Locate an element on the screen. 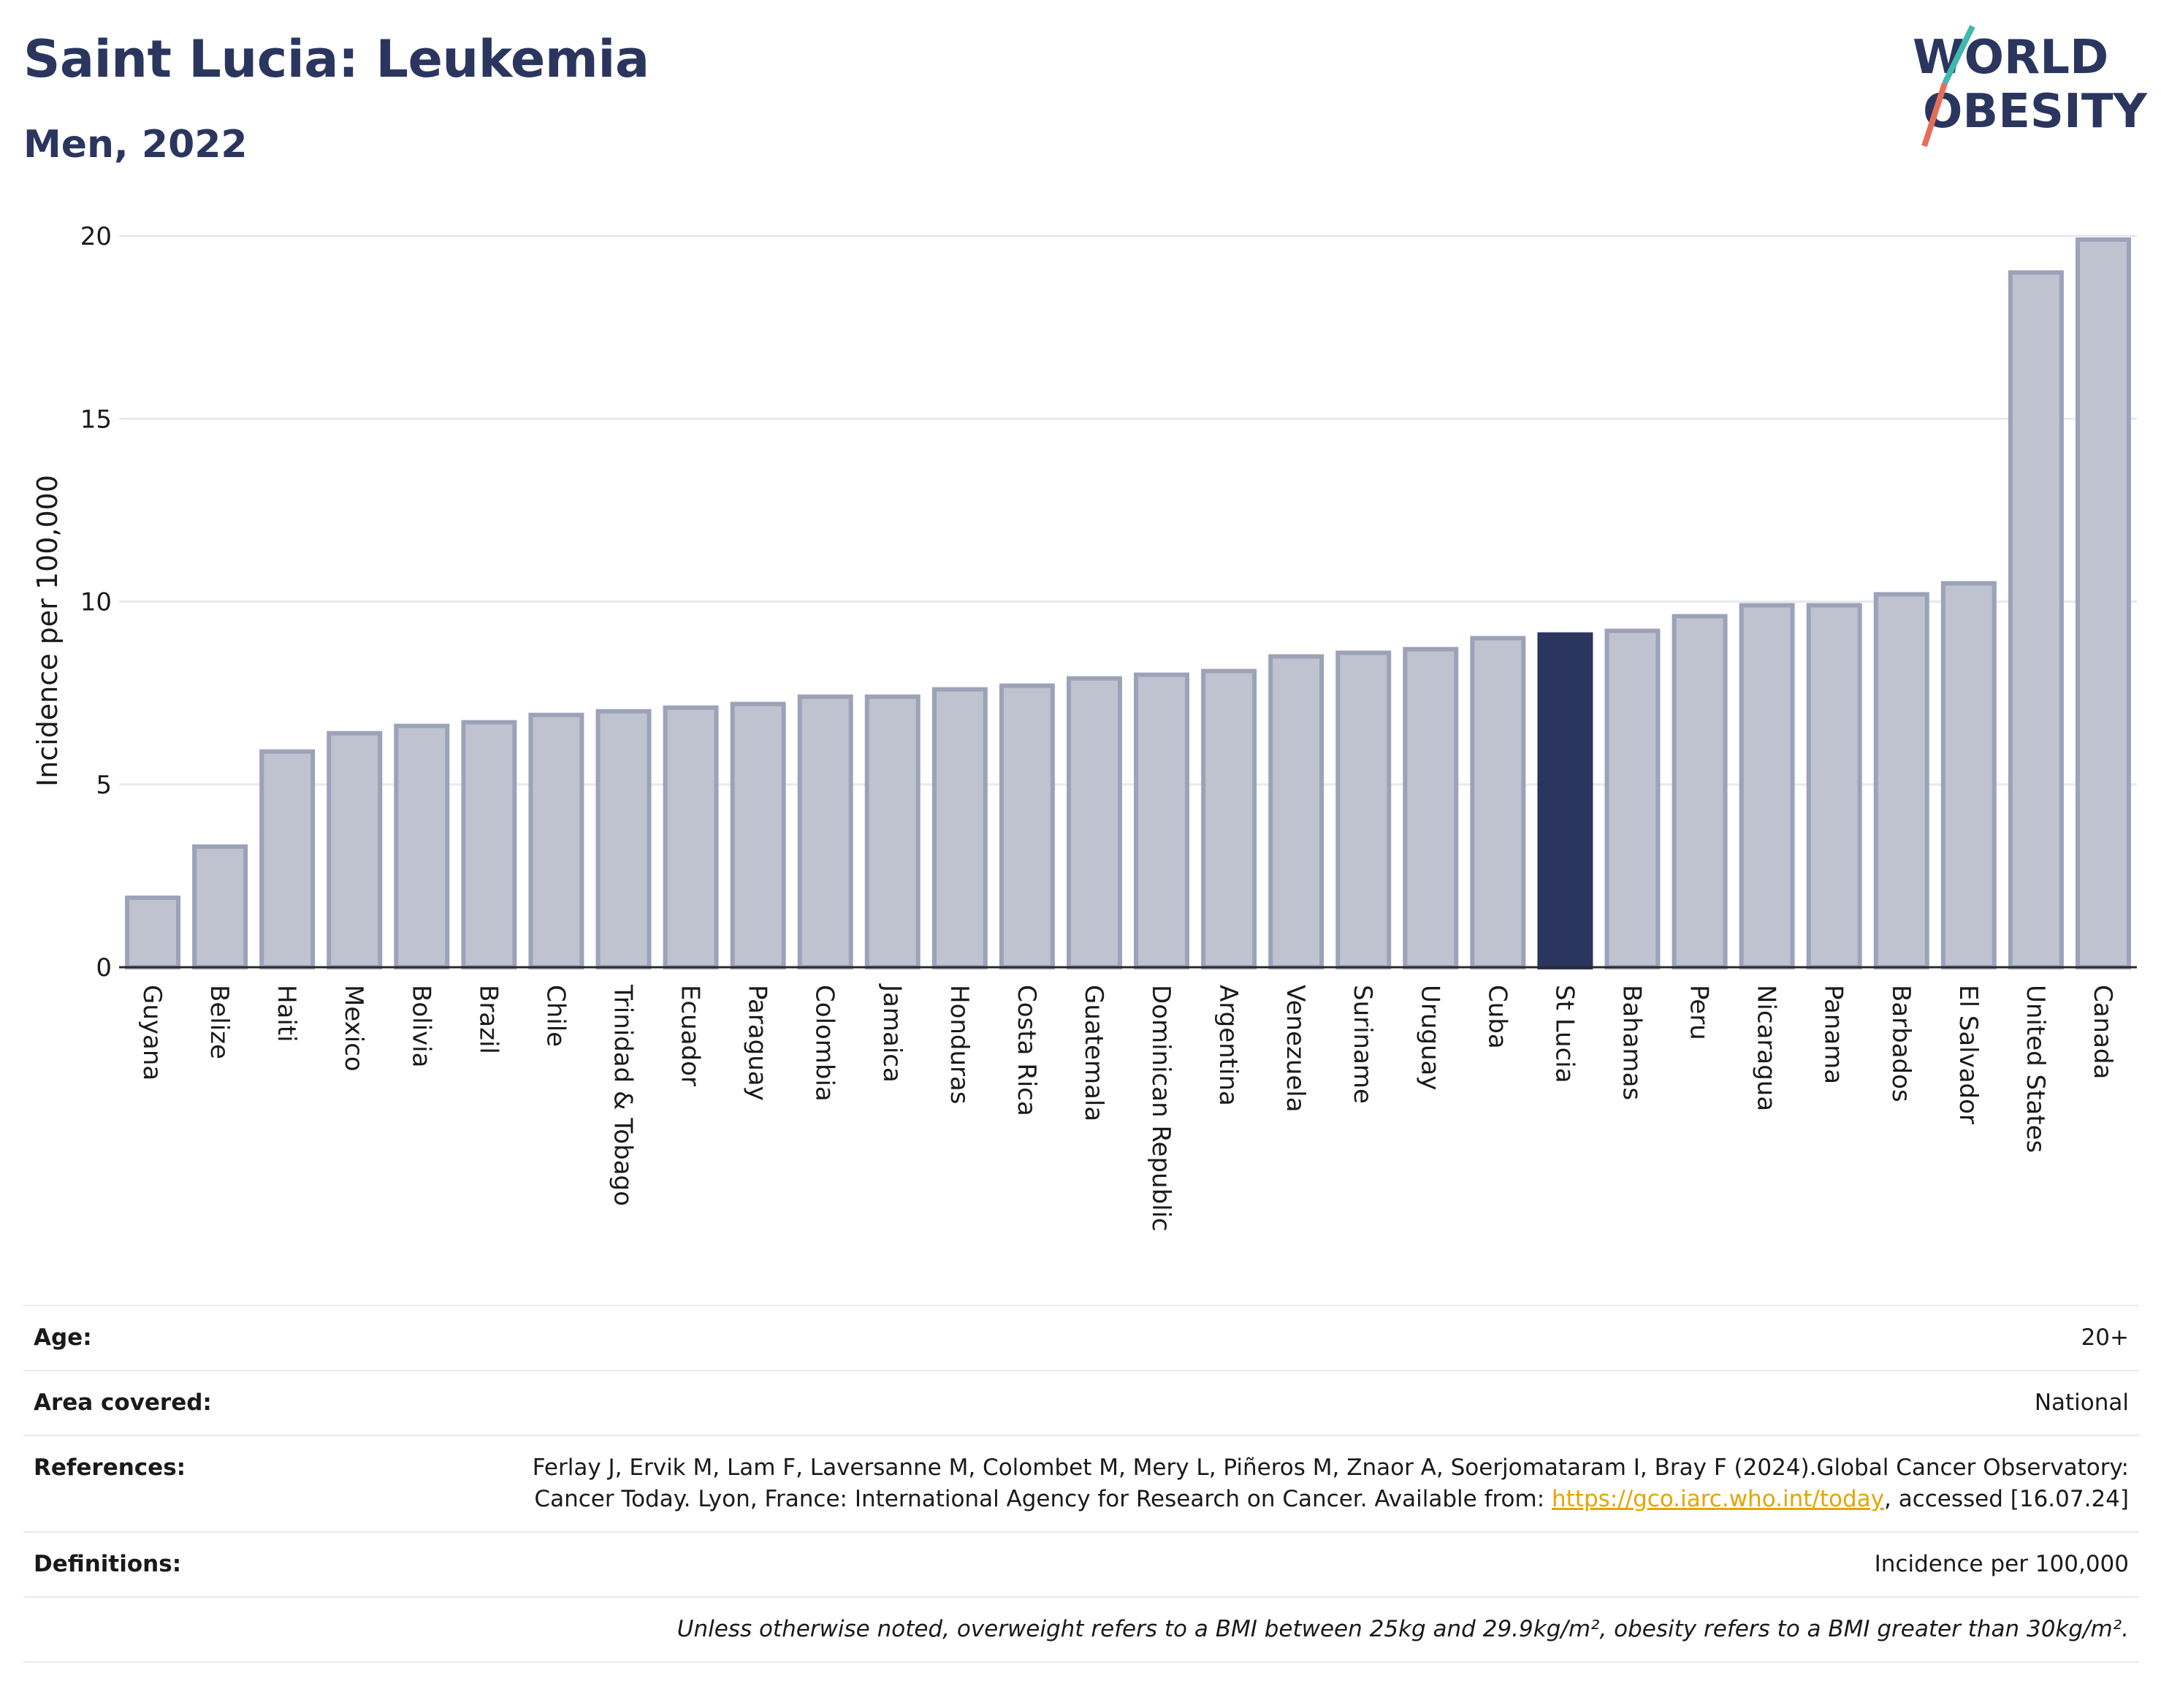 This screenshot has height=1708, width=2161. area-value: National is located at coordinates (2081, 1402).